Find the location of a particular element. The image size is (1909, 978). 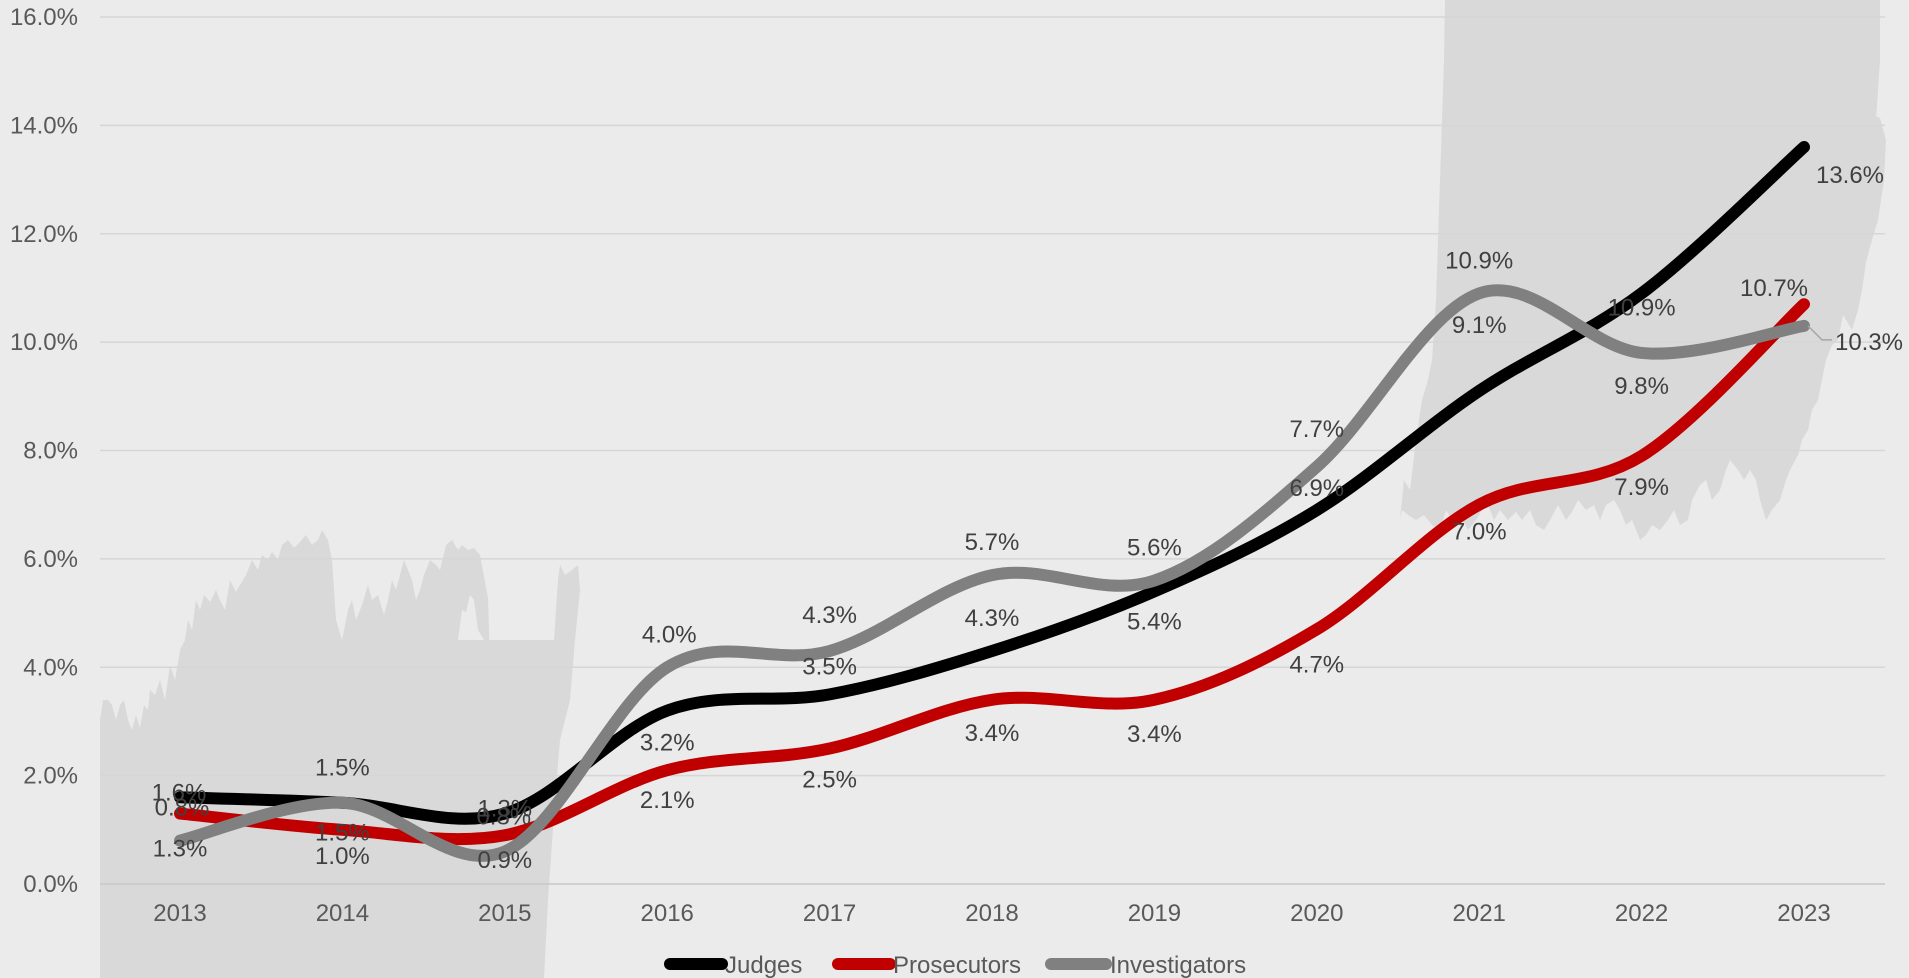

data-label: 6.9% is located at coordinates (1316, 488).